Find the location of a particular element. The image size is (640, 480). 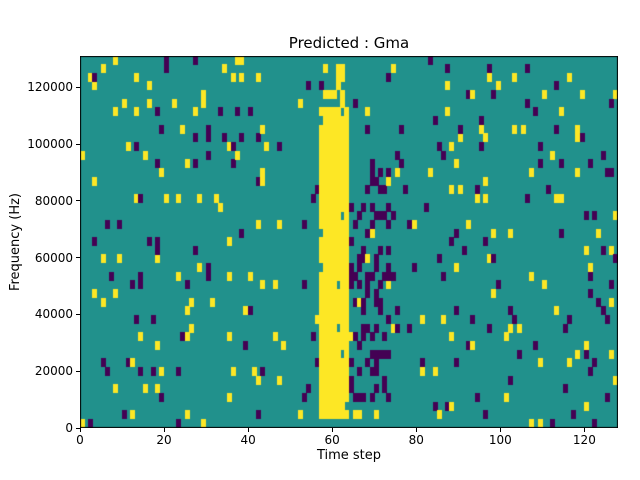

y-tick-label: 60000 is located at coordinates (53, 257).